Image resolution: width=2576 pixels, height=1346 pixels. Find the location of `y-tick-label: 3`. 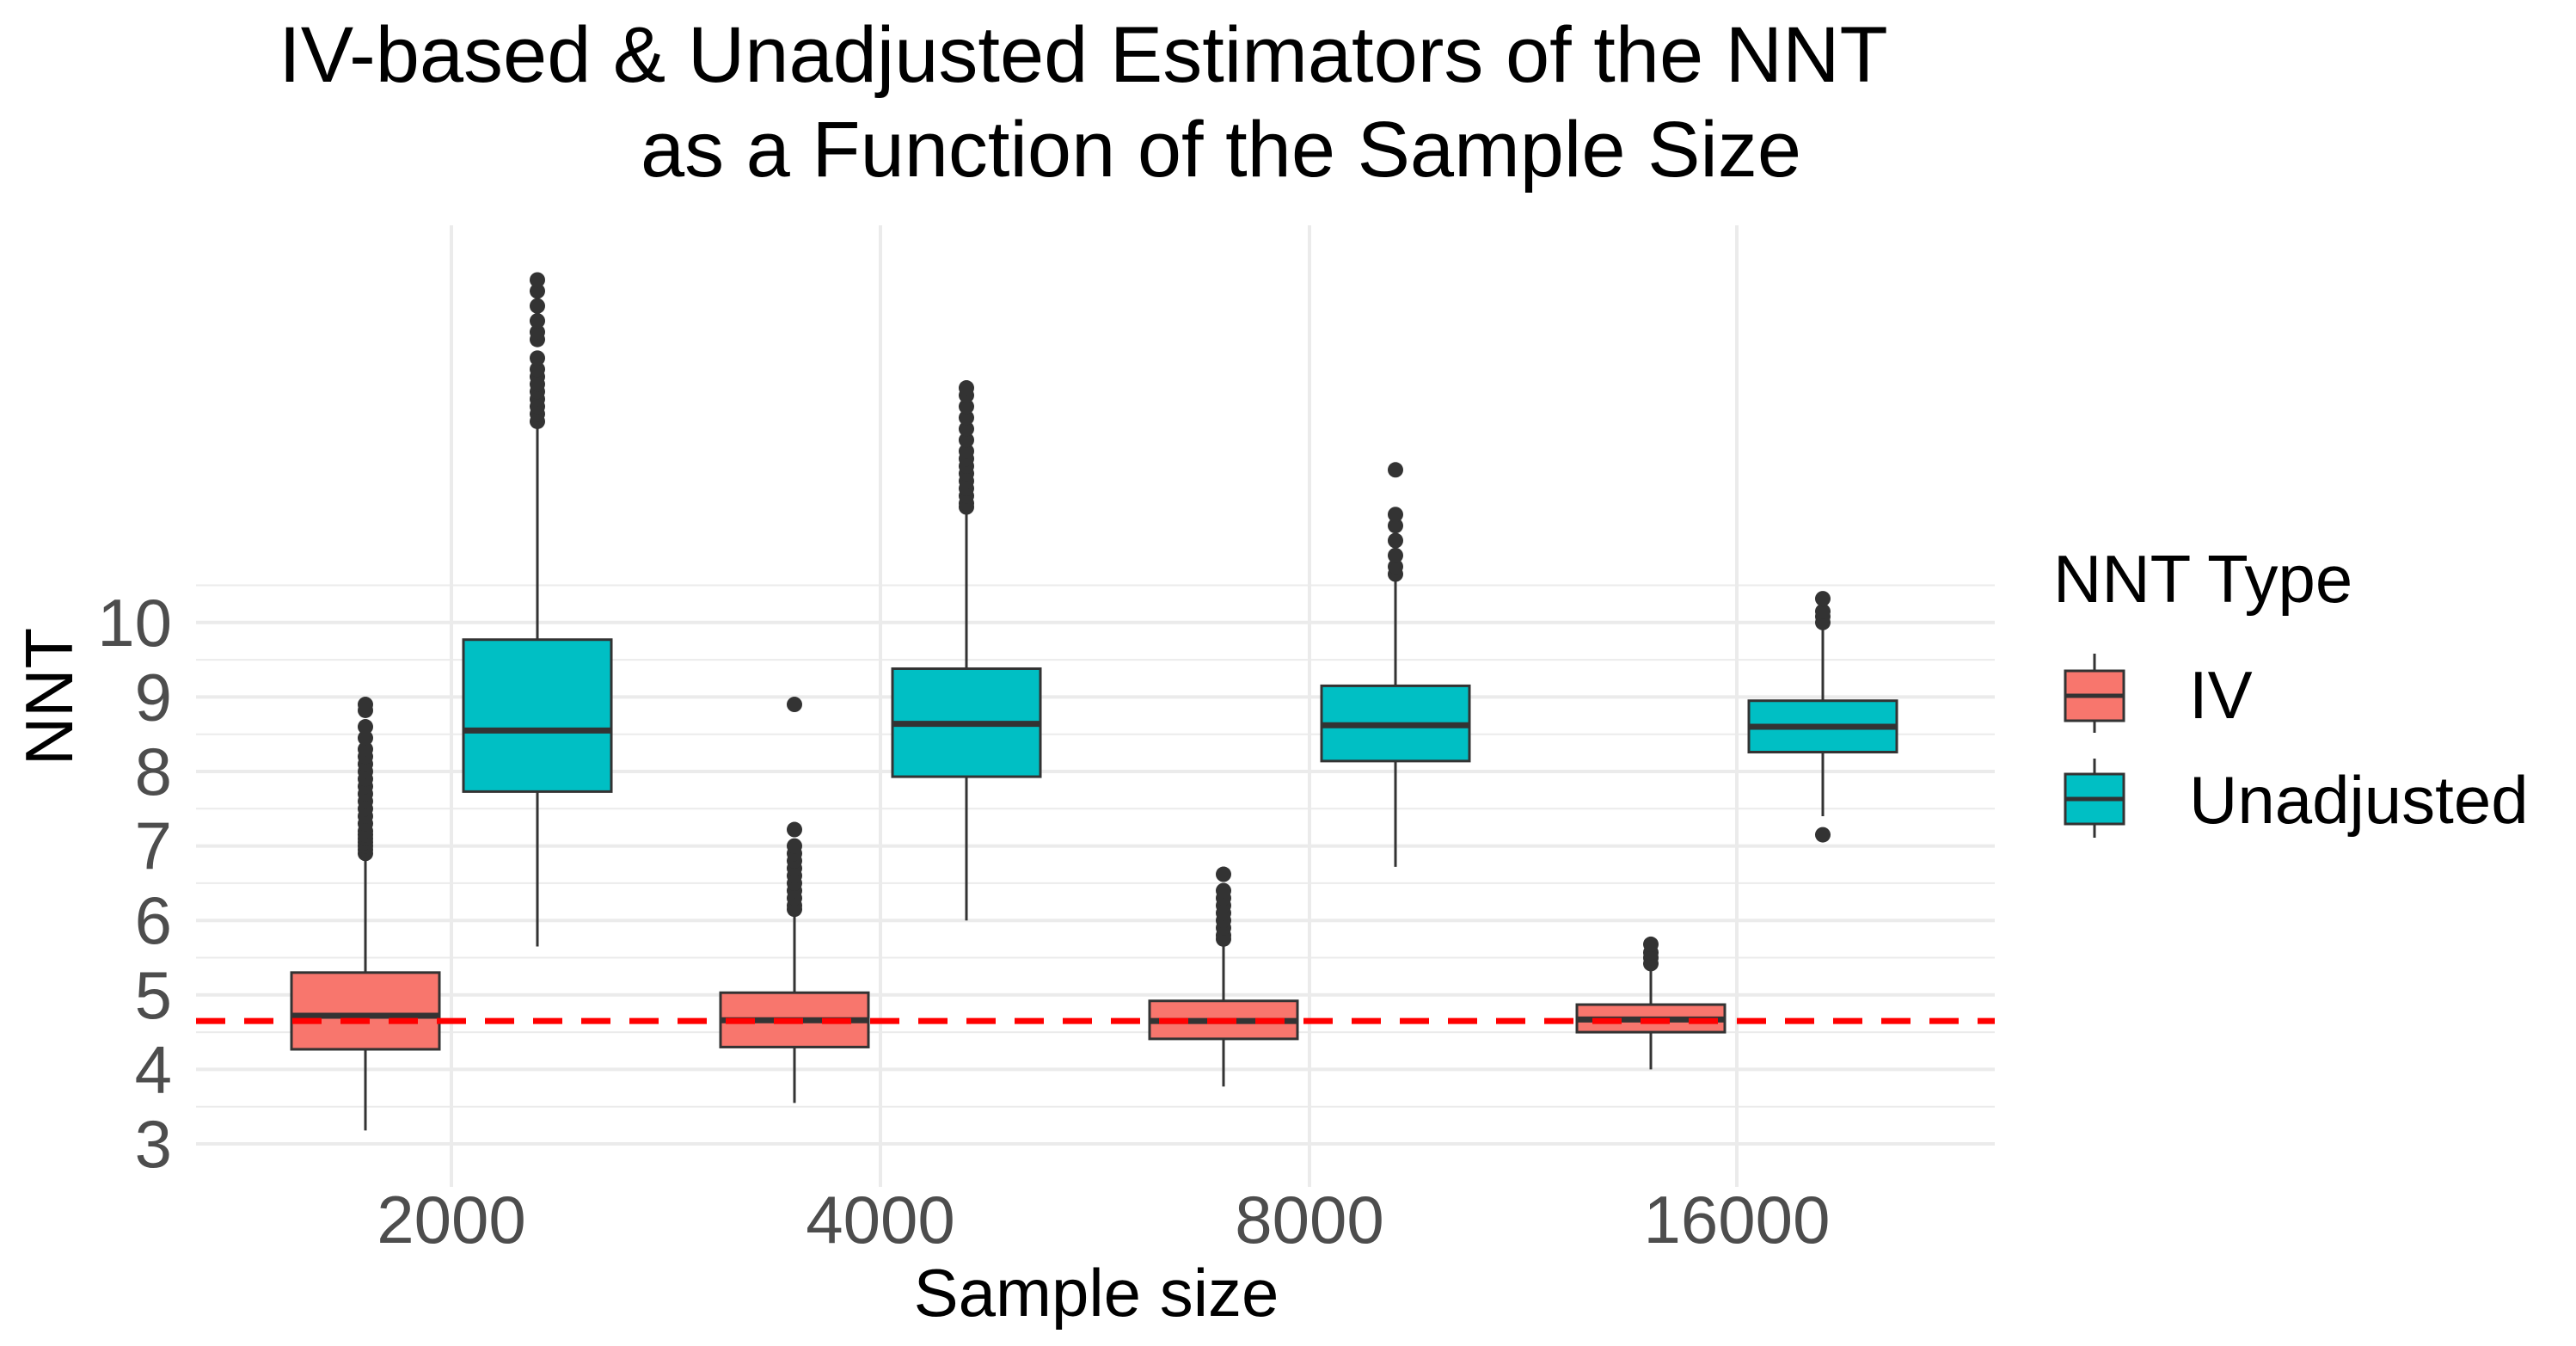

y-tick-label: 3 is located at coordinates (154, 1144).